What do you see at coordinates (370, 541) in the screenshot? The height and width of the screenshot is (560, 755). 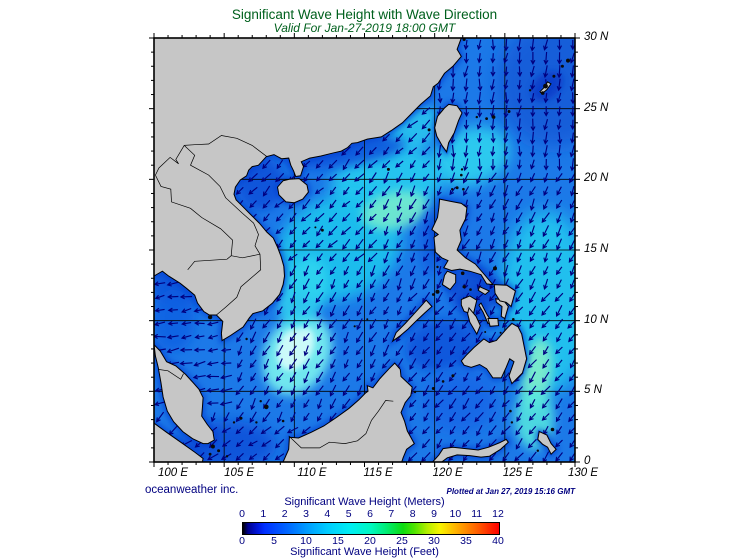 I see `colorbar-feet-tick: 20` at bounding box center [370, 541].